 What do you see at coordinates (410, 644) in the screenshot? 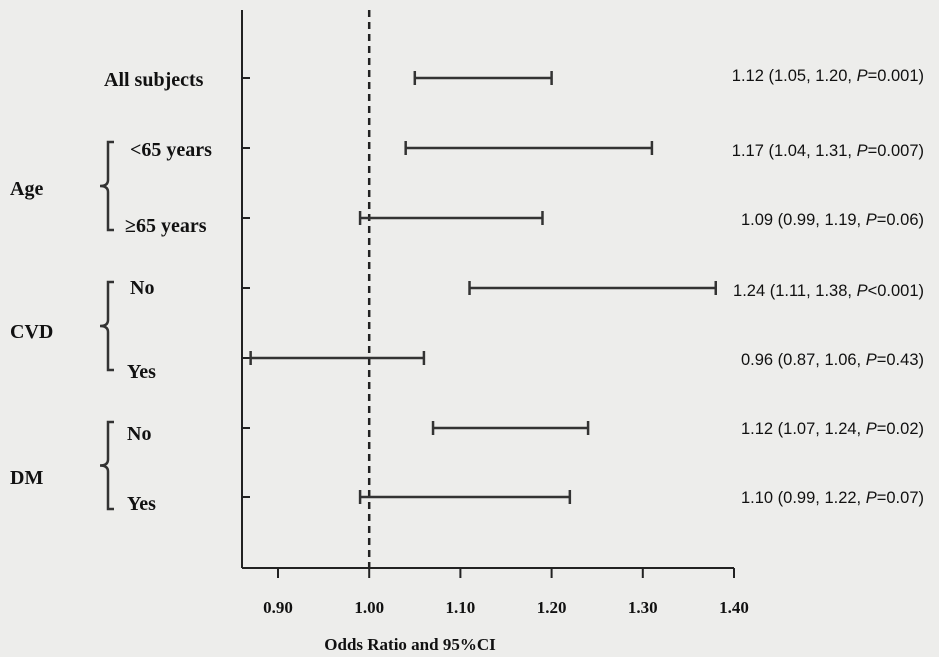
I see `x-axis-label: Odds Ratio and 95%CI` at bounding box center [410, 644].